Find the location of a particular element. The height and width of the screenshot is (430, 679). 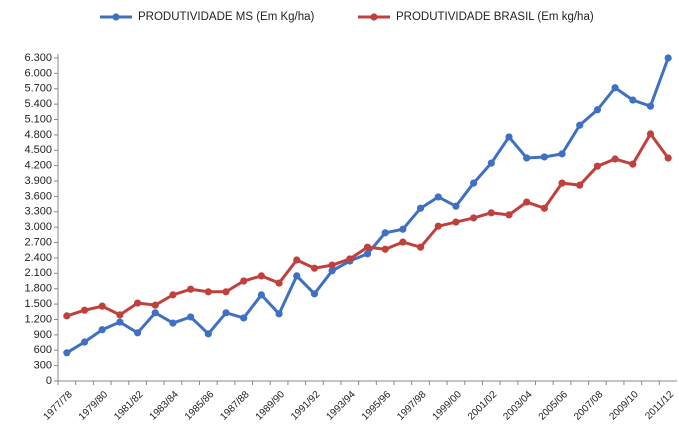

y-tick-label: 0 is located at coordinates (49, 381).